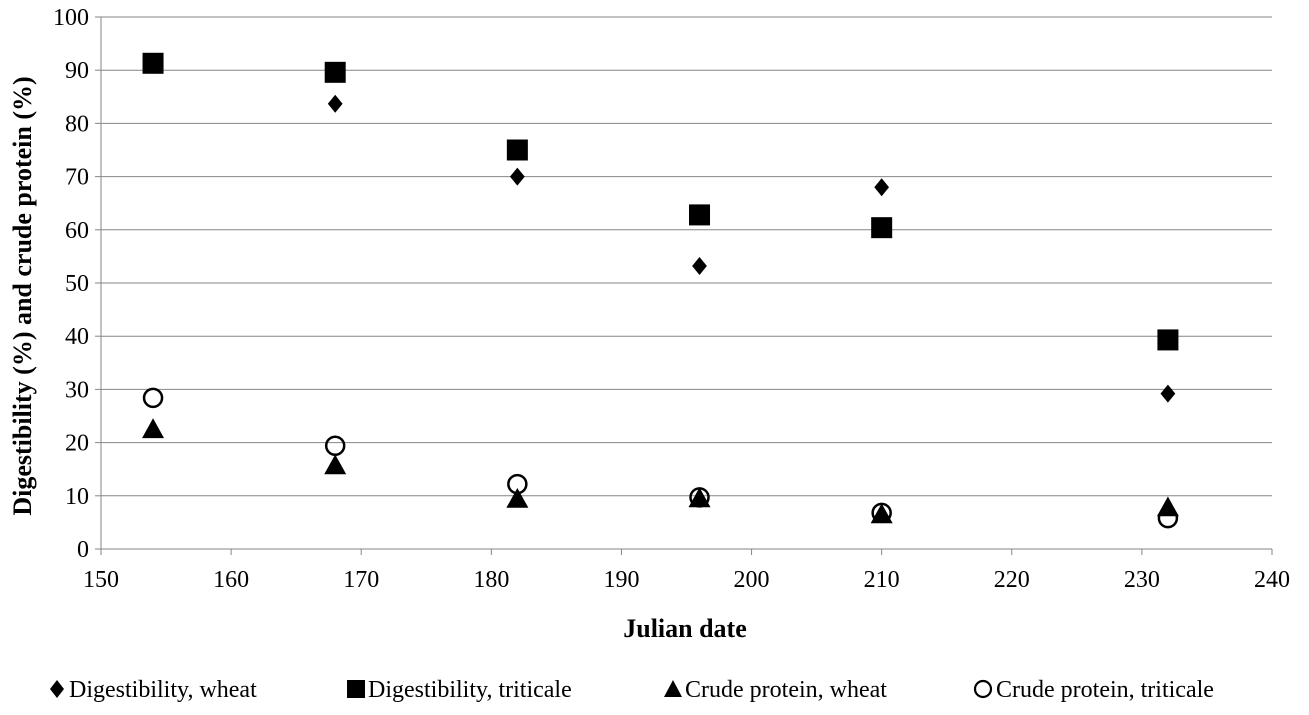 The width and height of the screenshot is (1309, 715). What do you see at coordinates (77, 444) in the screenshot?
I see `y-tick-label: 20` at bounding box center [77, 444].